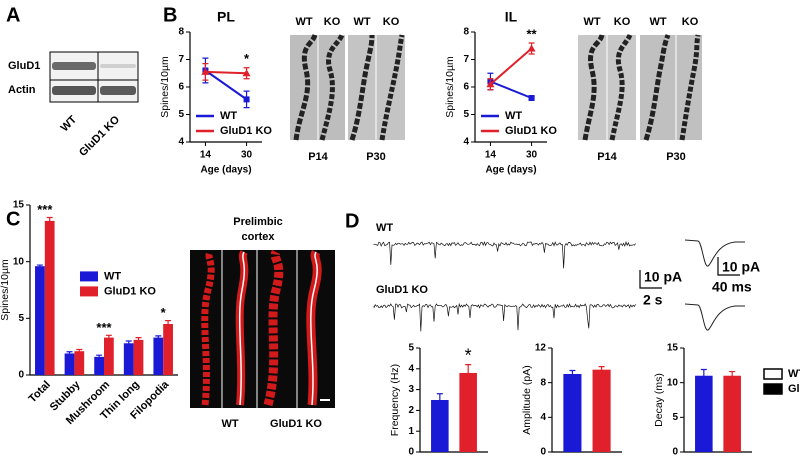 This screenshot has width=800, height=466. Describe the element at coordinates (376, 157) in the screenshot. I see `image-label: P30` at that location.